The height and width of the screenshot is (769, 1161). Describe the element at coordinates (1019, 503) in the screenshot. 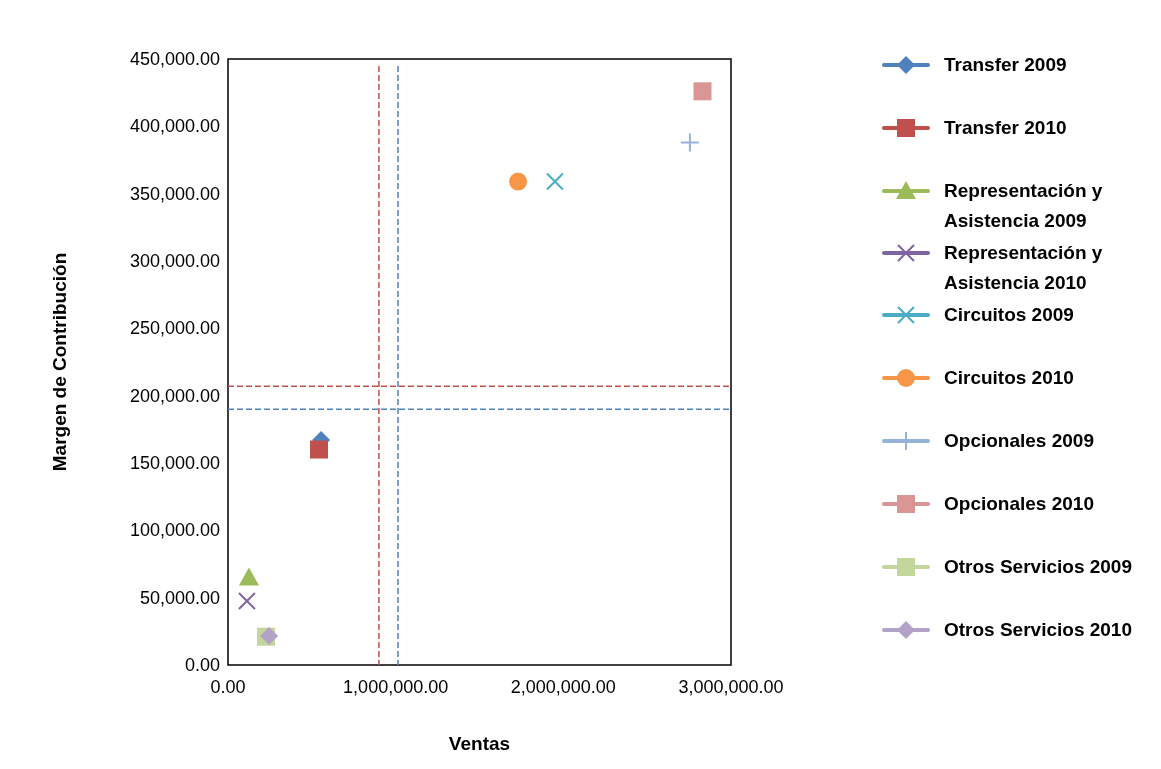

I see `legend-label: Opcionales 2010` at that location.